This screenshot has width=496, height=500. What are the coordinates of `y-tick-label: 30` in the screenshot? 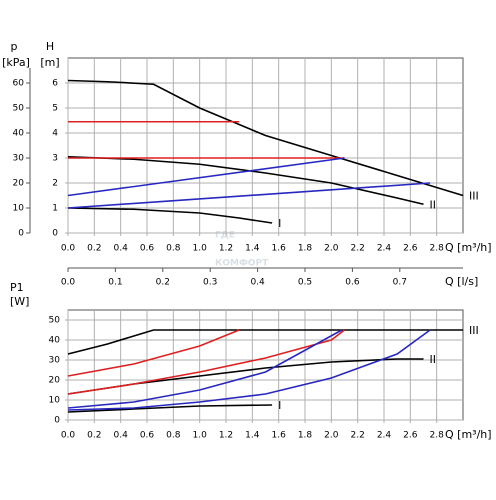 It's located at (55, 361).